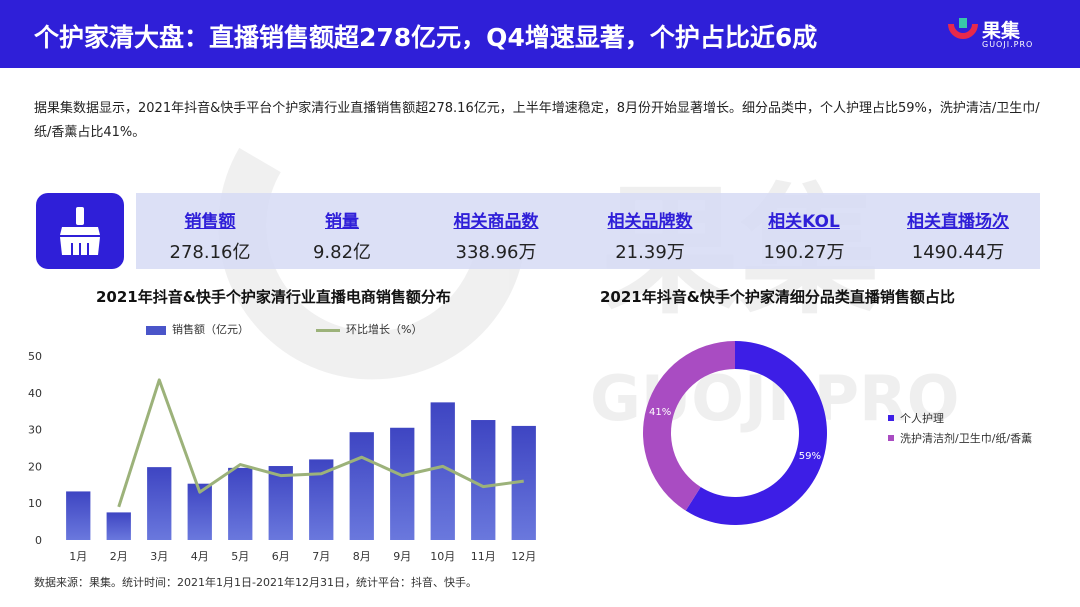 Image resolution: width=1080 pixels, height=607 pixels. I want to click on stat-sales: 销售额 278.16亿, so click(210, 235).